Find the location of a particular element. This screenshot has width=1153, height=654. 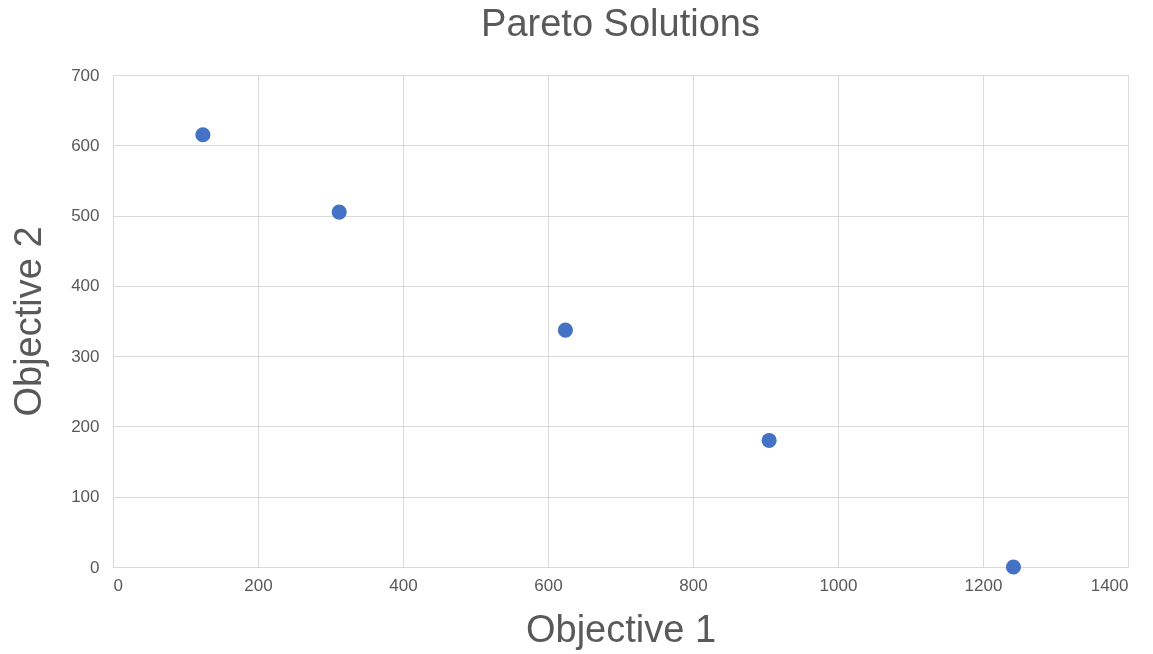

y-axis-title: Objective 2 is located at coordinates (28, 321).